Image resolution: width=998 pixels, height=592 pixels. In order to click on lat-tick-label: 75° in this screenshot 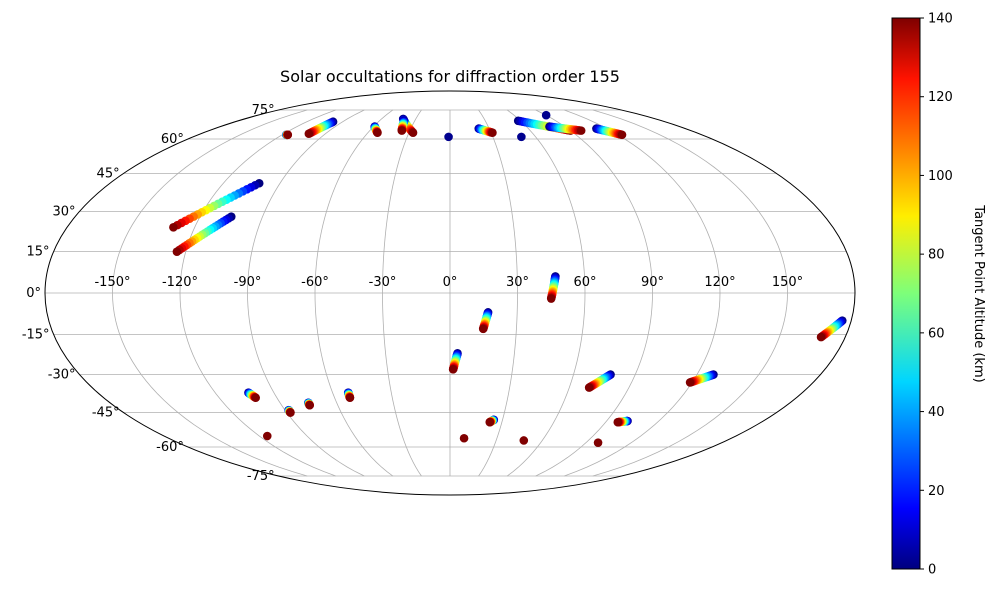, I will do `click(263, 110)`.